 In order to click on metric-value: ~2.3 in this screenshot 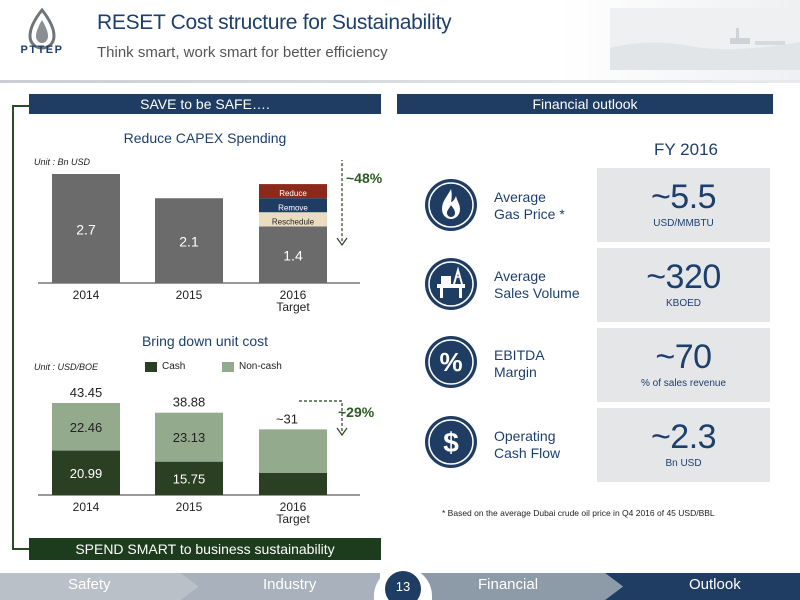, I will do `click(683, 437)`.